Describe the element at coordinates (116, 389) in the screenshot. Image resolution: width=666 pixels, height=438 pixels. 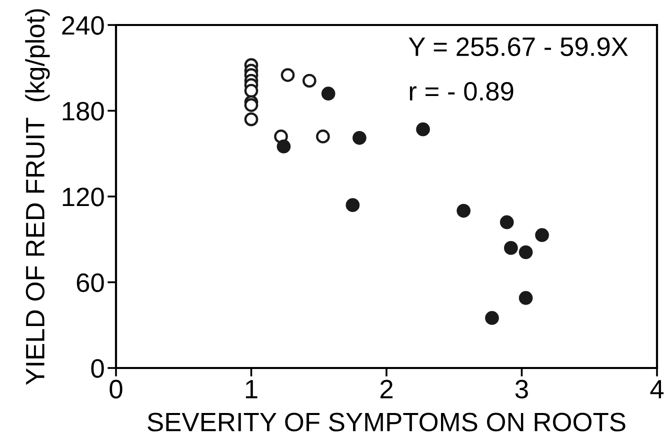
I see `x-tick-label: 0` at that location.